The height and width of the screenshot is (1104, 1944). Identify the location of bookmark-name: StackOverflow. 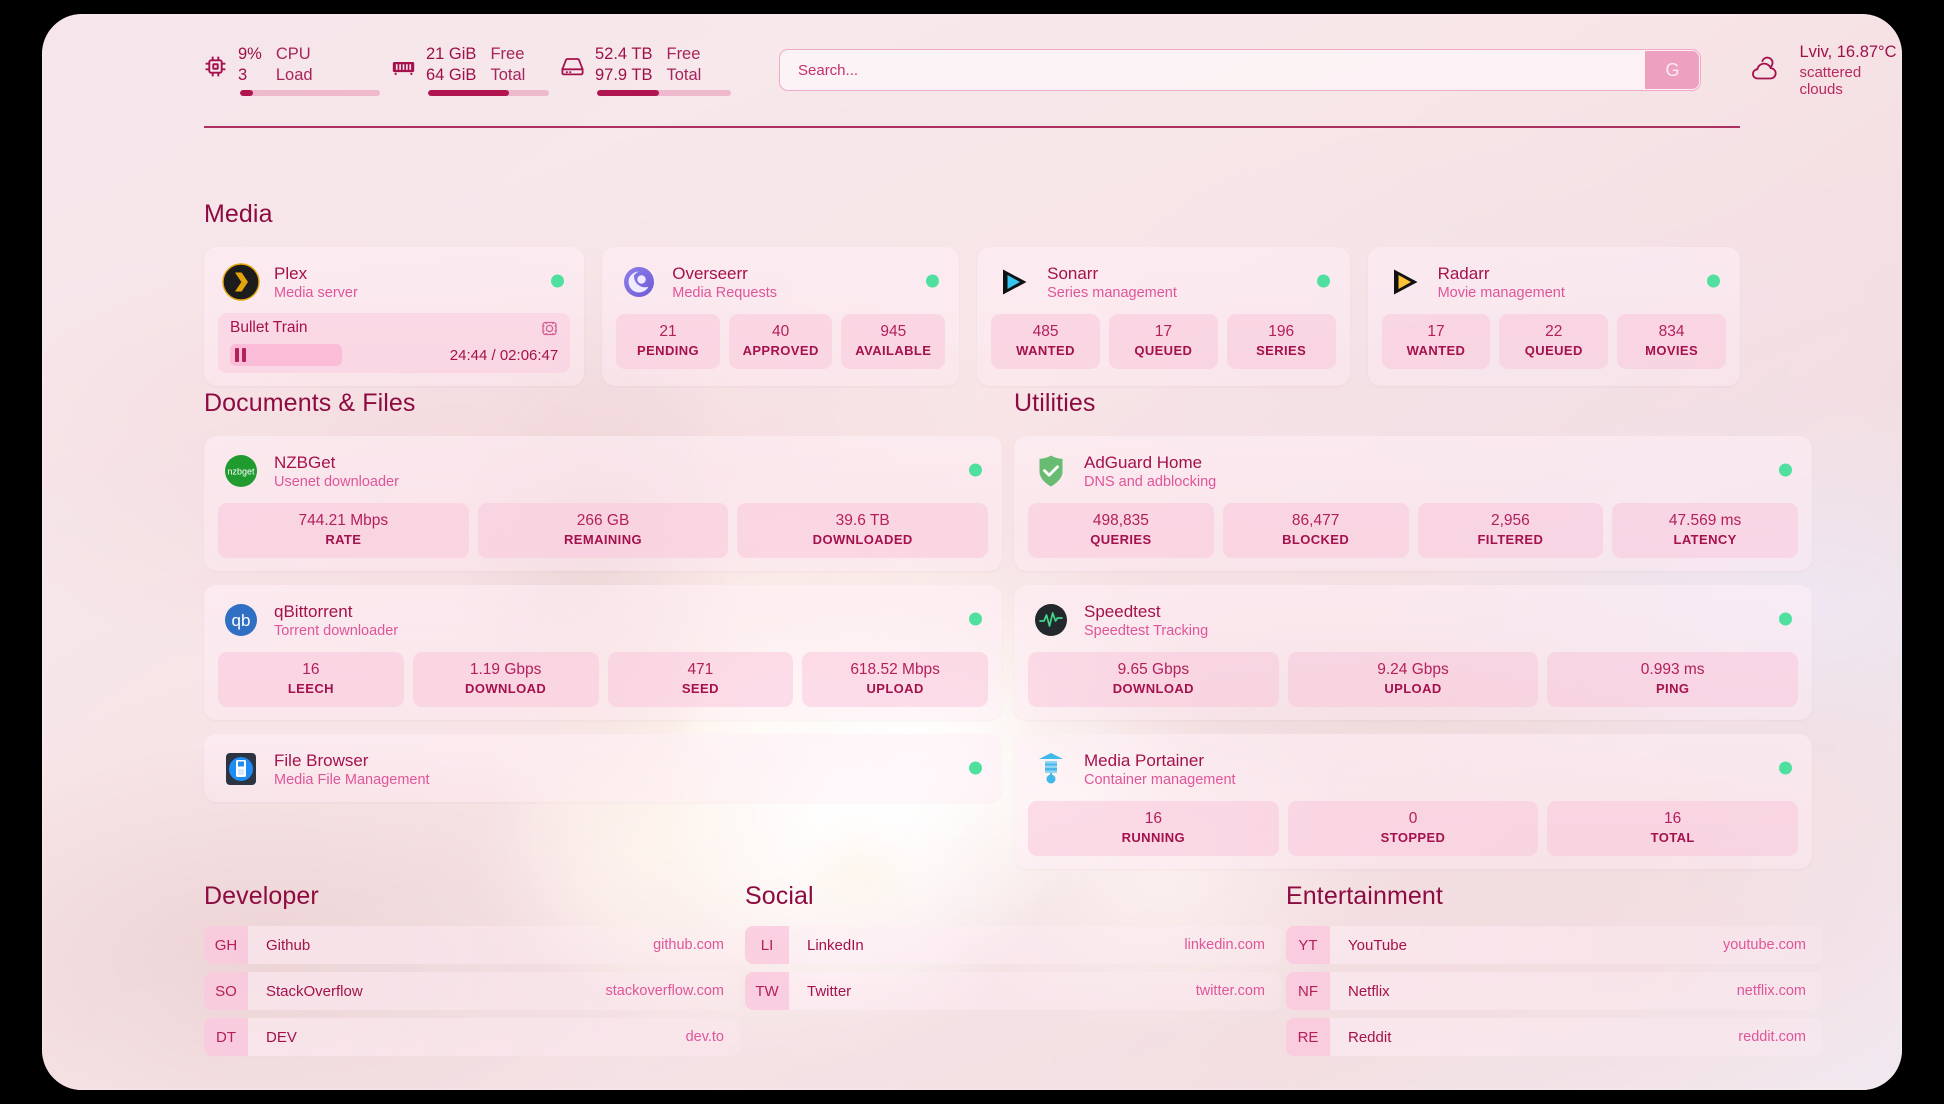
(314, 991).